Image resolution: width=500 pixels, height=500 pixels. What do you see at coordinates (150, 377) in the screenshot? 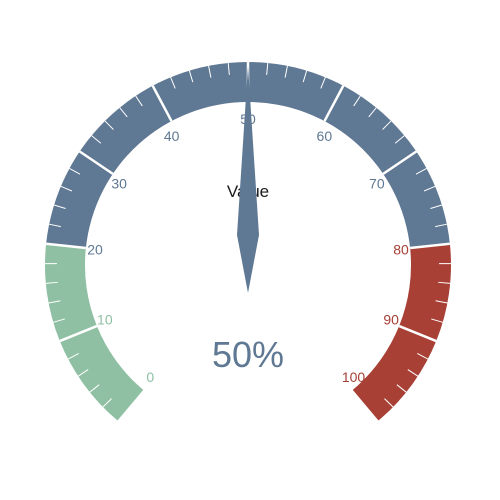
I see `gauge-tick-label: 0` at bounding box center [150, 377].